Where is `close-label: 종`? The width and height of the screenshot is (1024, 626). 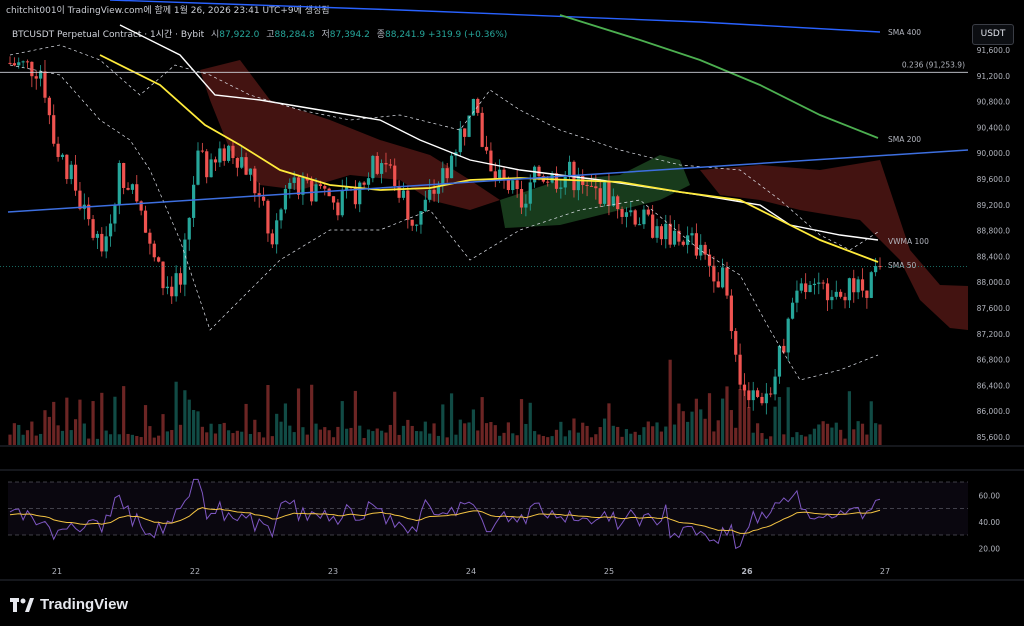 close-label: 종 is located at coordinates (380, 35).